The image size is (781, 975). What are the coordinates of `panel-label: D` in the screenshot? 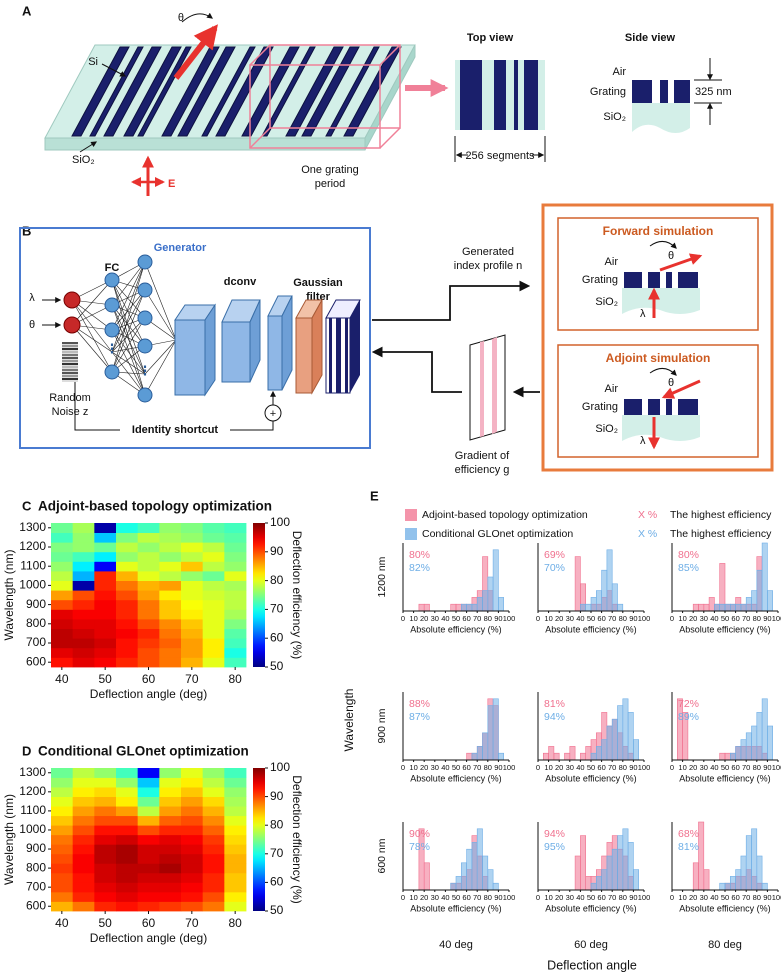 It's located at (26, 750).